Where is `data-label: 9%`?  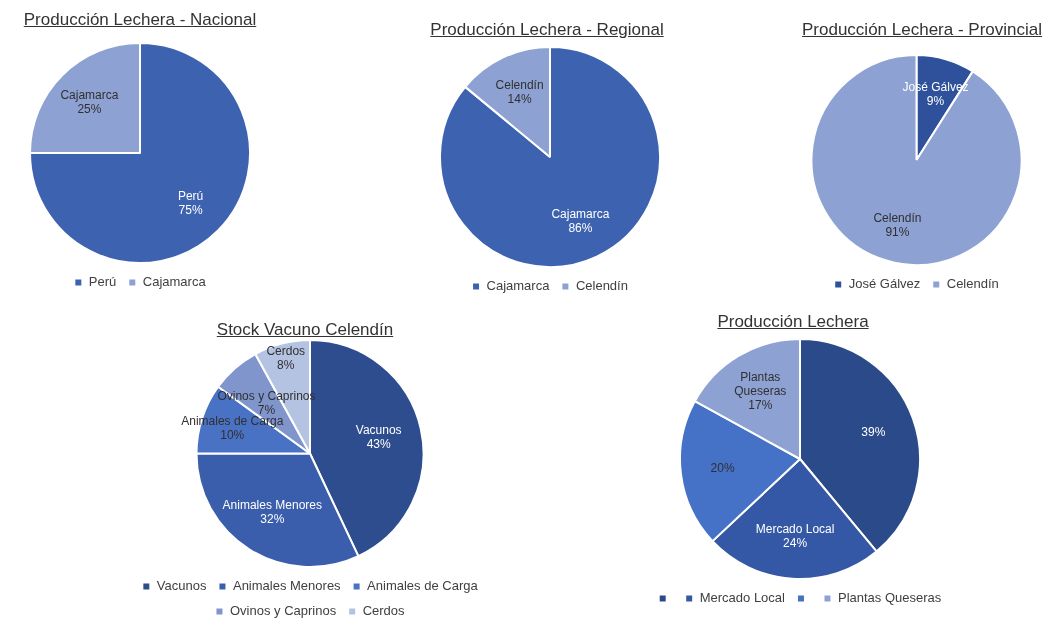 data-label: 9% is located at coordinates (935, 100).